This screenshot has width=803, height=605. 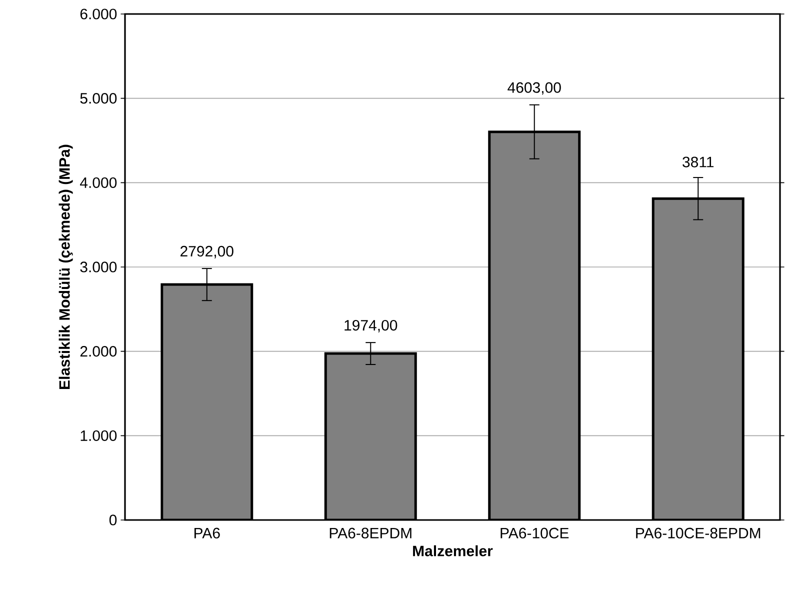 I want to click on y-axis-title: Elastiklik Modülü (çekmede) (MPa), so click(x=65, y=266).